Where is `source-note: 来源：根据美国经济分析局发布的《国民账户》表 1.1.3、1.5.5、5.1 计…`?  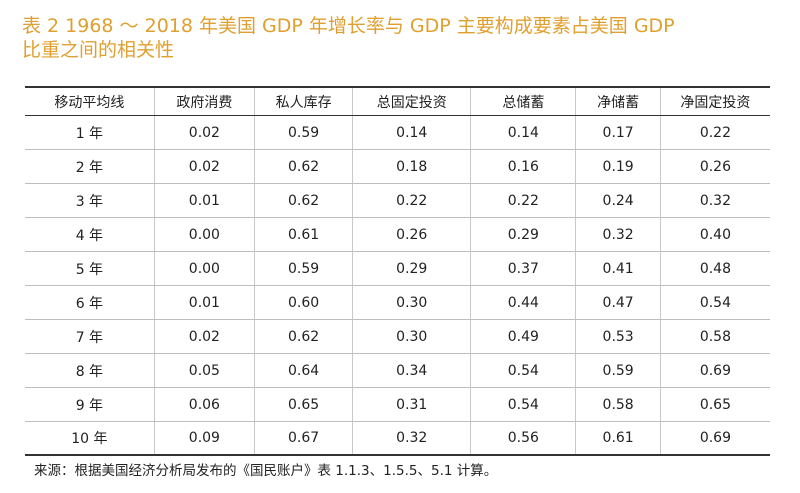
source-note: 来源：根据美国经济分析局发布的《国民账户》表 1.1.3、1.5.5、5.1 计… is located at coordinates (266, 471).